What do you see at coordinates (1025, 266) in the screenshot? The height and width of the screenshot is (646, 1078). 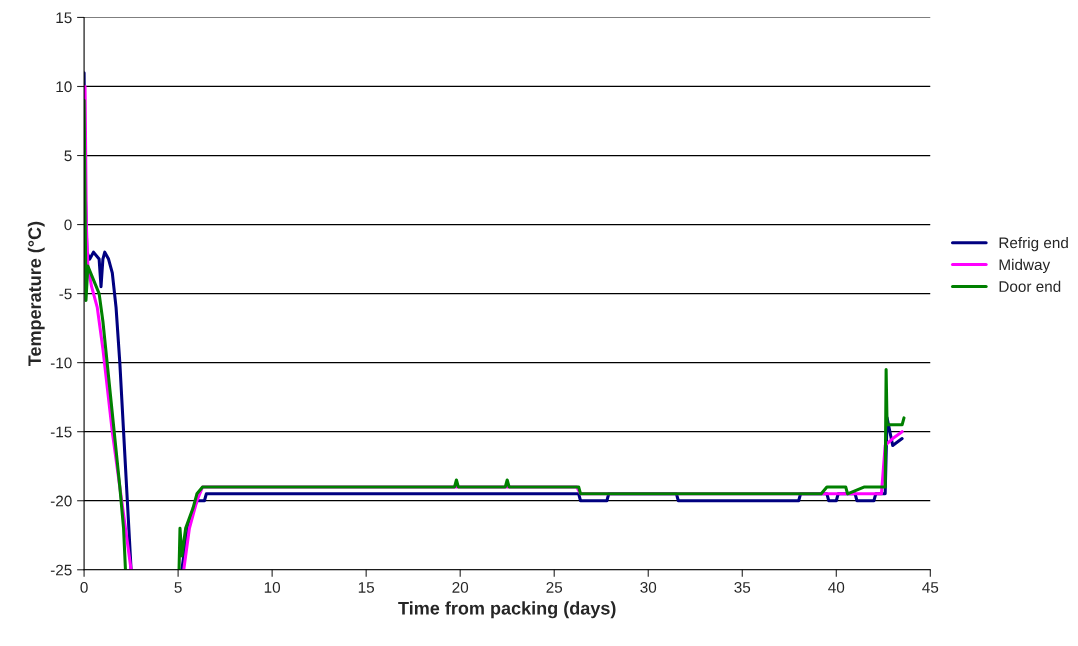 I see `legend-label: Midway` at bounding box center [1025, 266].